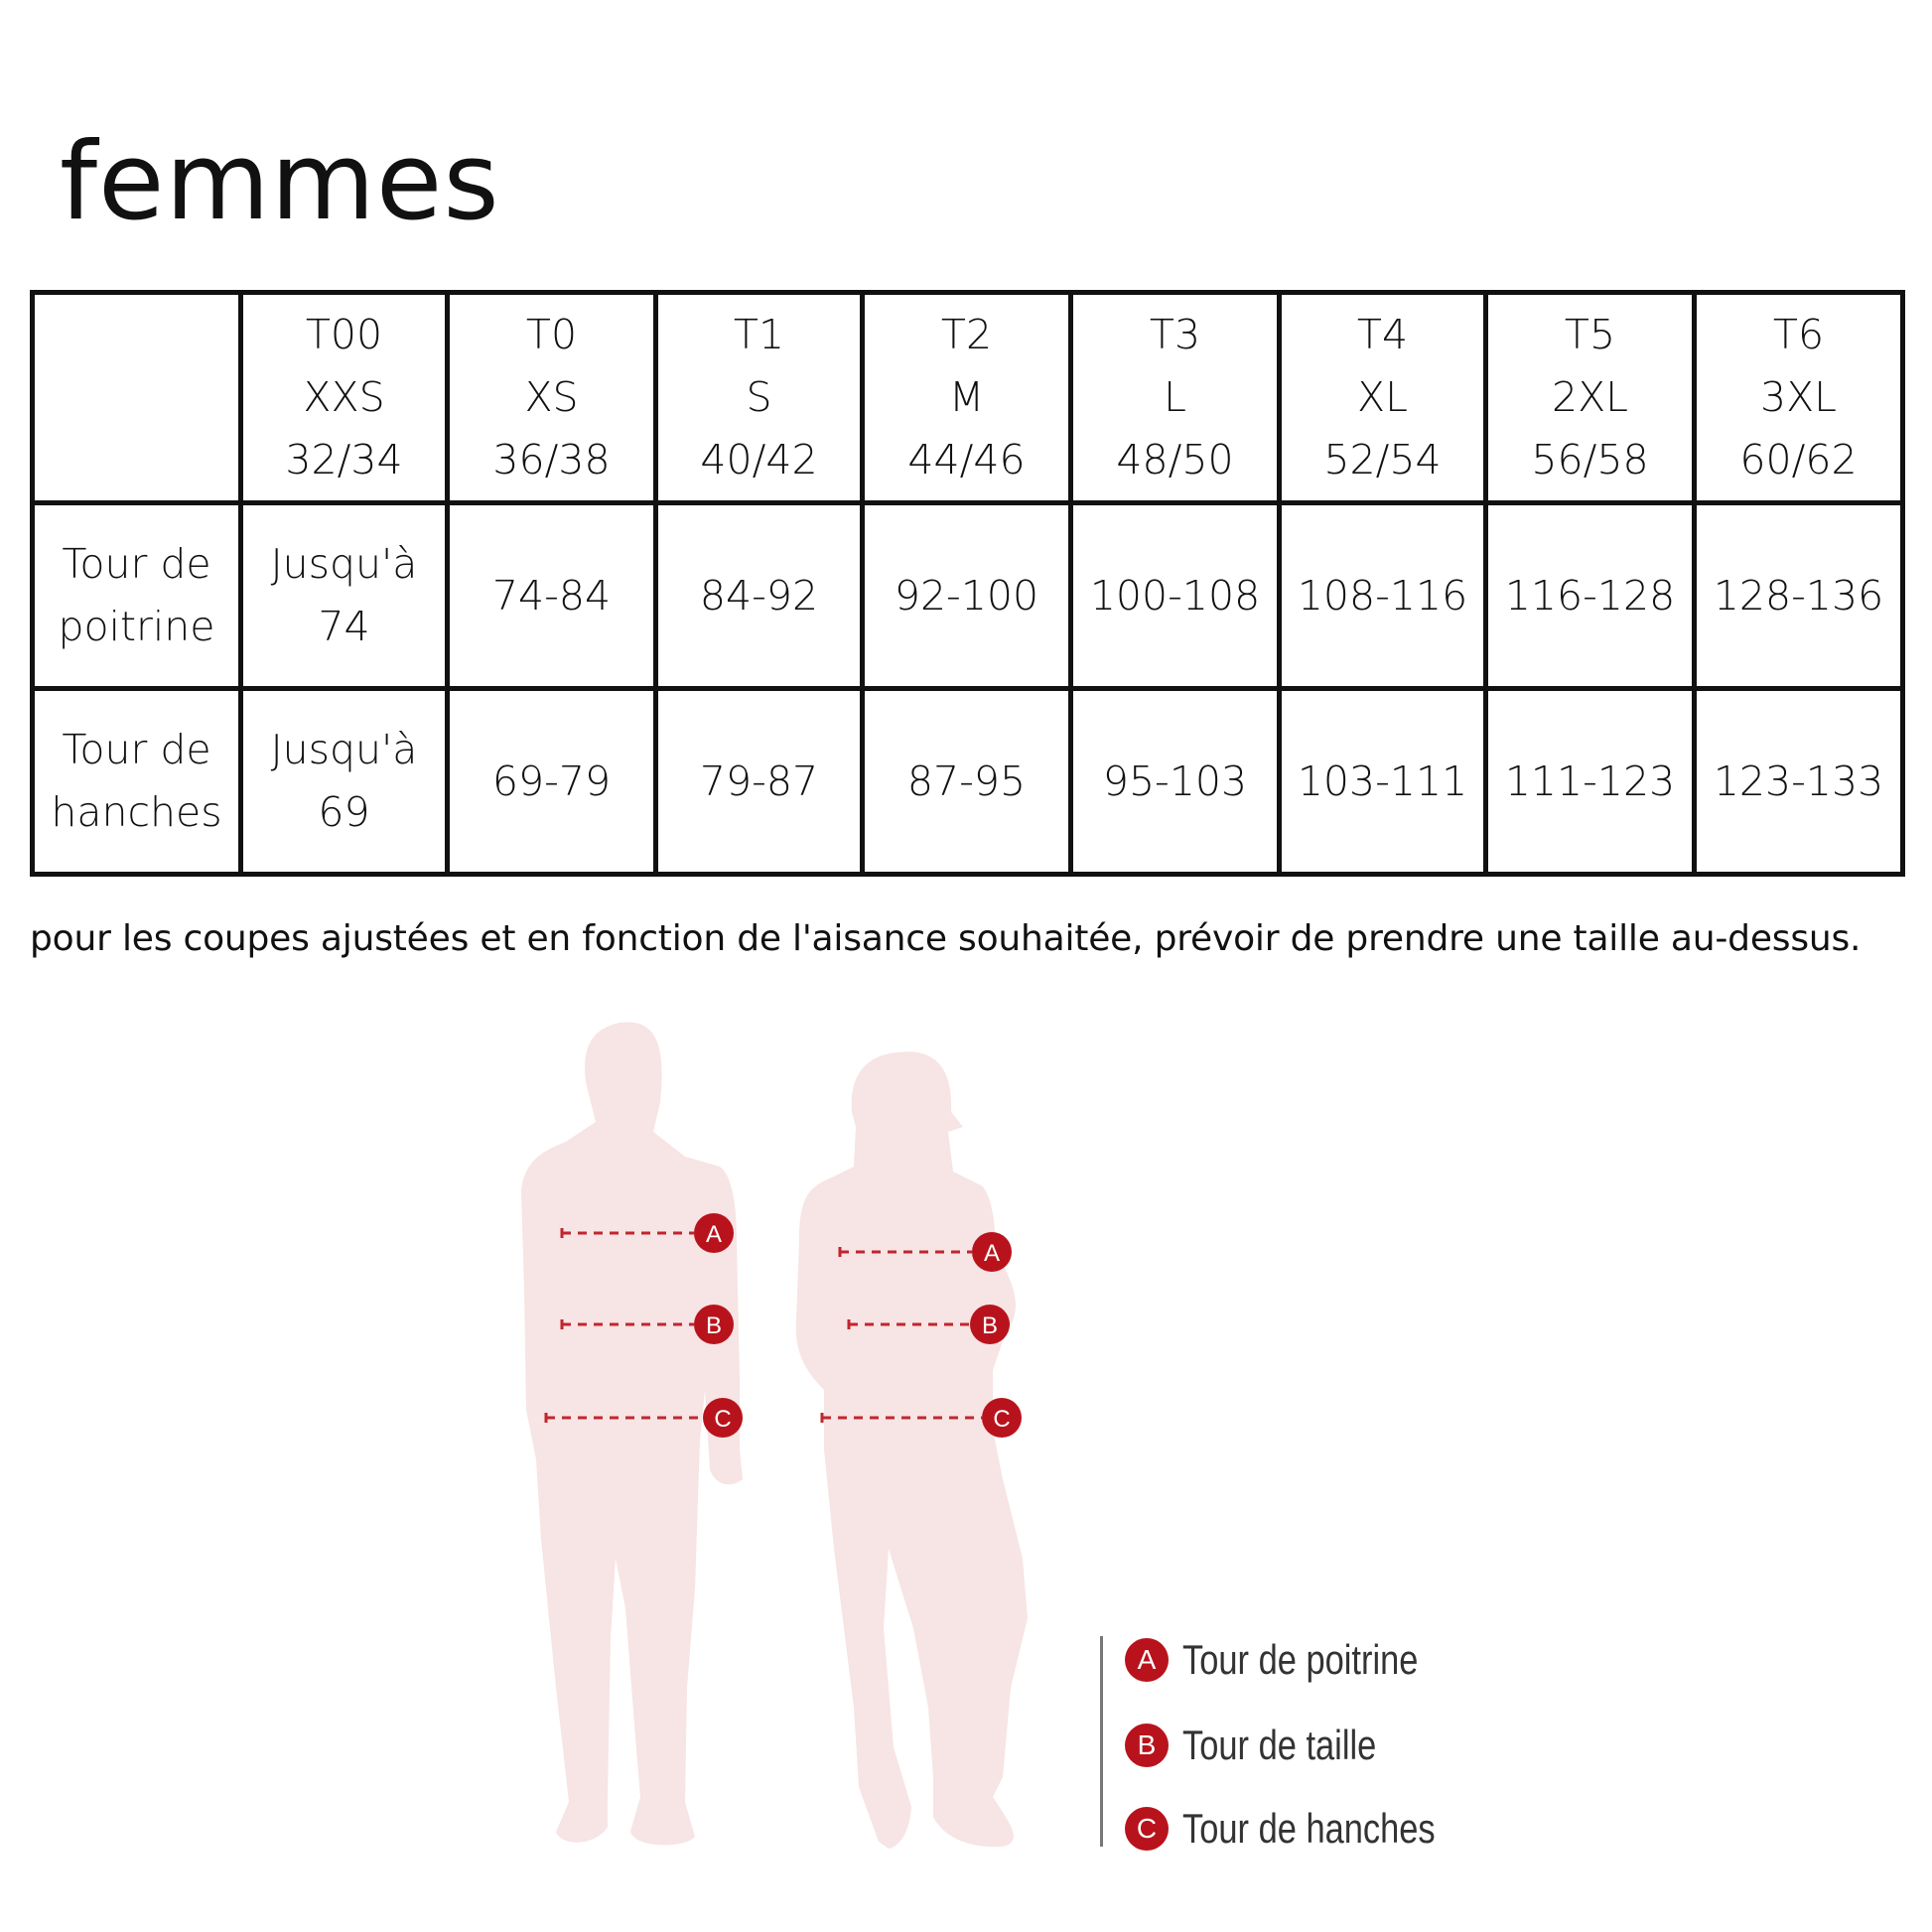 The width and height of the screenshot is (1932, 1932). I want to click on man-silhouette, so click(632, 1434).